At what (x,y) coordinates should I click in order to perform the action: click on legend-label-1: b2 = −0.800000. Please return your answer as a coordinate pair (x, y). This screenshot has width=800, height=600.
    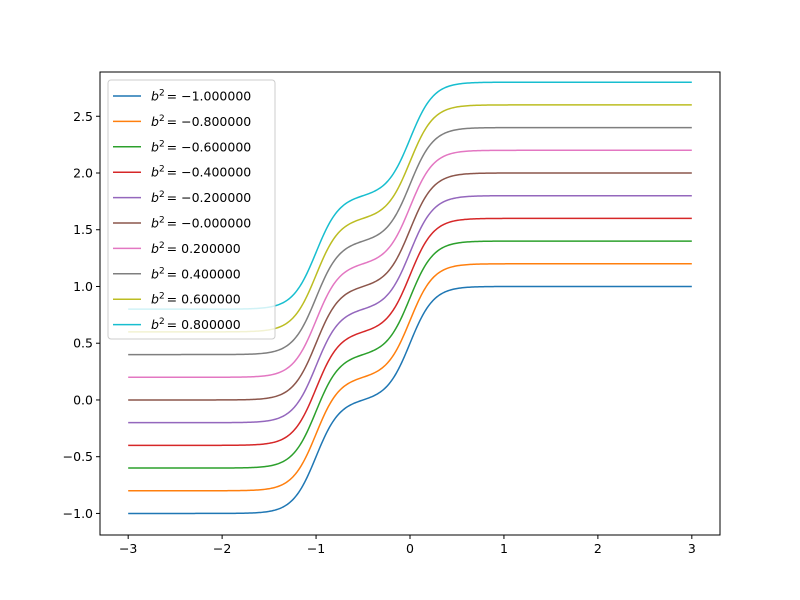
    Looking at the image, I should click on (201, 121).